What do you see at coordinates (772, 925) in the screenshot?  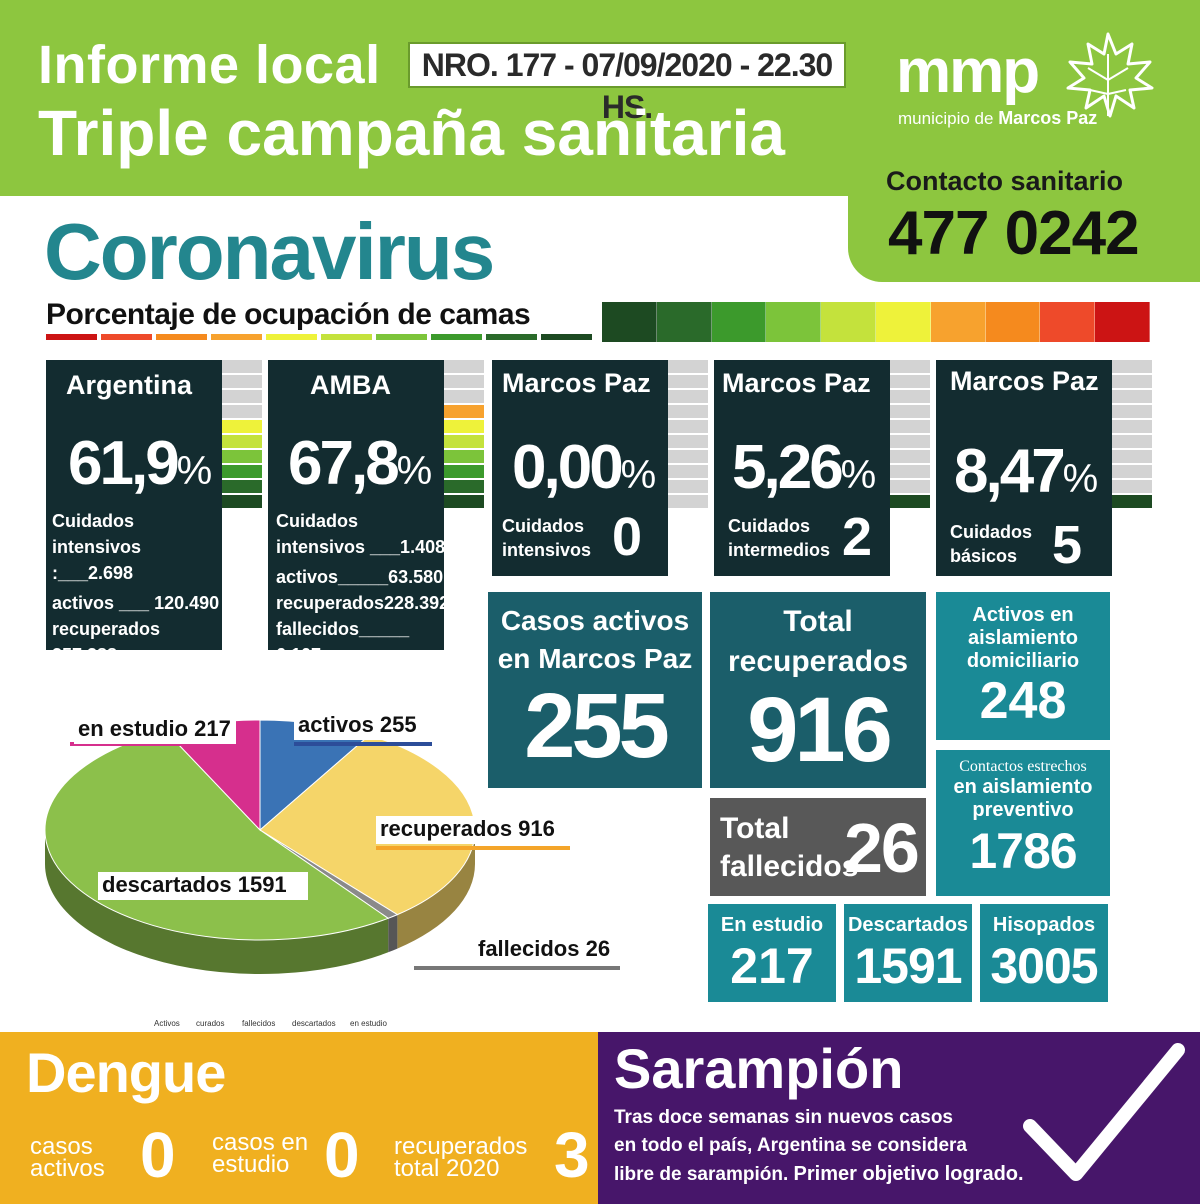 I see `in-study-label: En estudio` at bounding box center [772, 925].